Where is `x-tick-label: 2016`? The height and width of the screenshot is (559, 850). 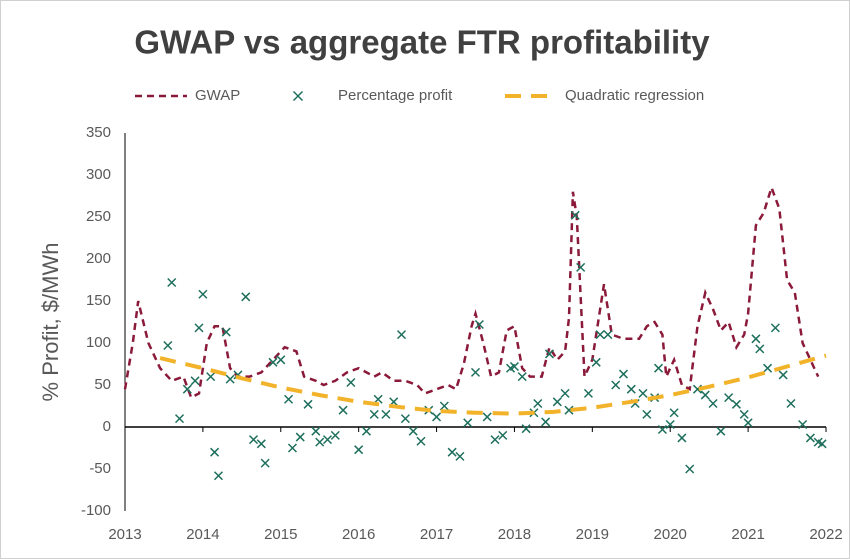
x-tick-label: 2016 is located at coordinates (358, 534).